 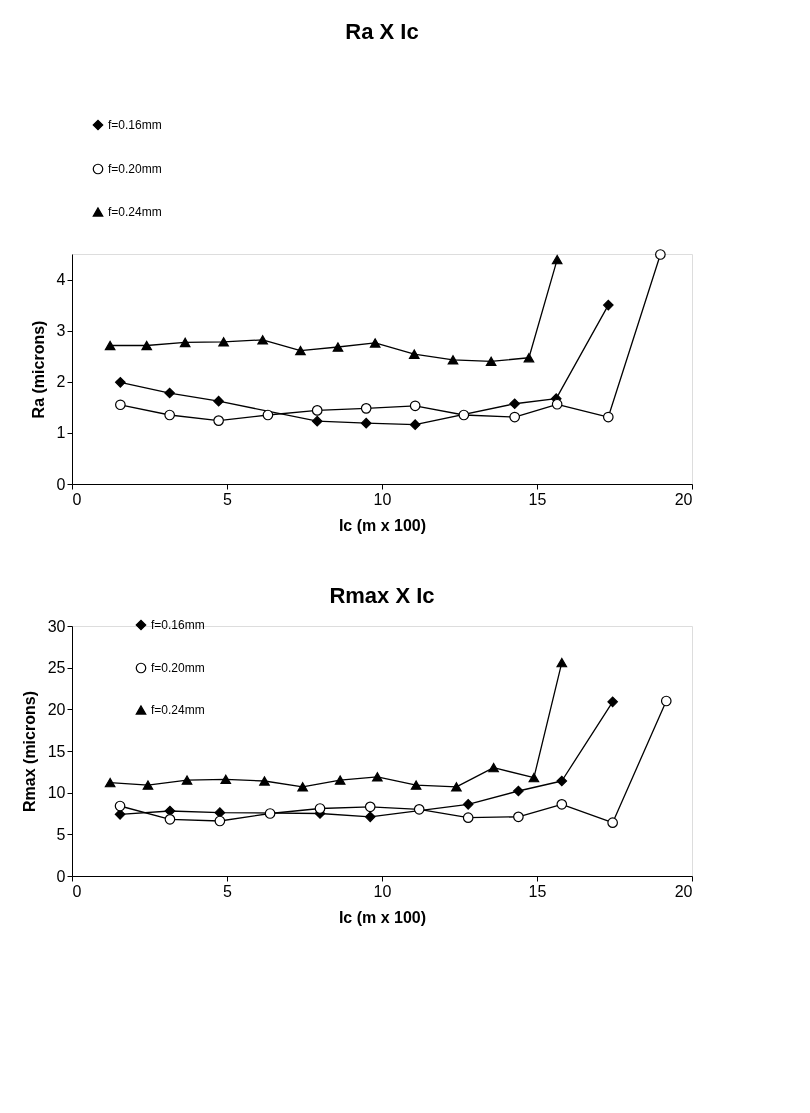 What do you see at coordinates (61, 834) in the screenshot?
I see `y-tick-label: 5` at bounding box center [61, 834].